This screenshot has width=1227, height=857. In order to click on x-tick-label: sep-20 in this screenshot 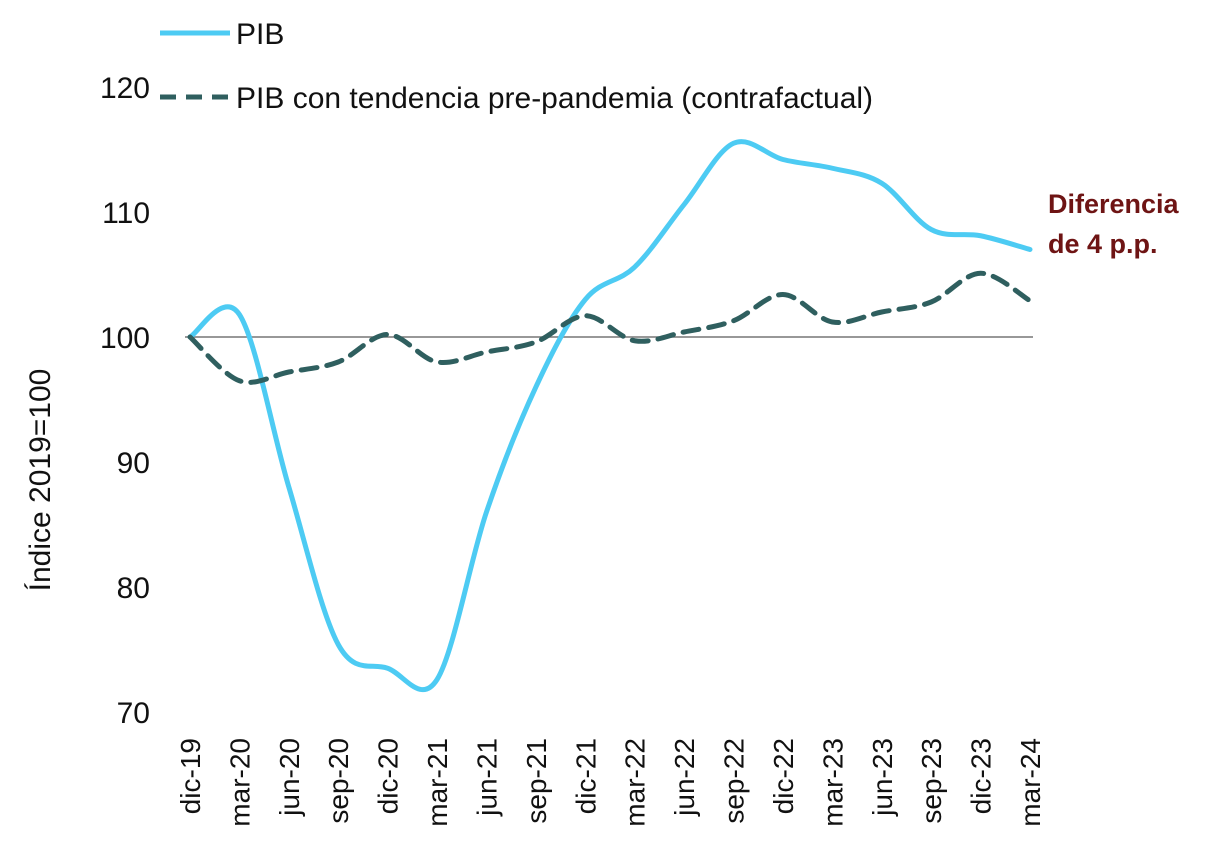, I will do `click(338, 781)`.